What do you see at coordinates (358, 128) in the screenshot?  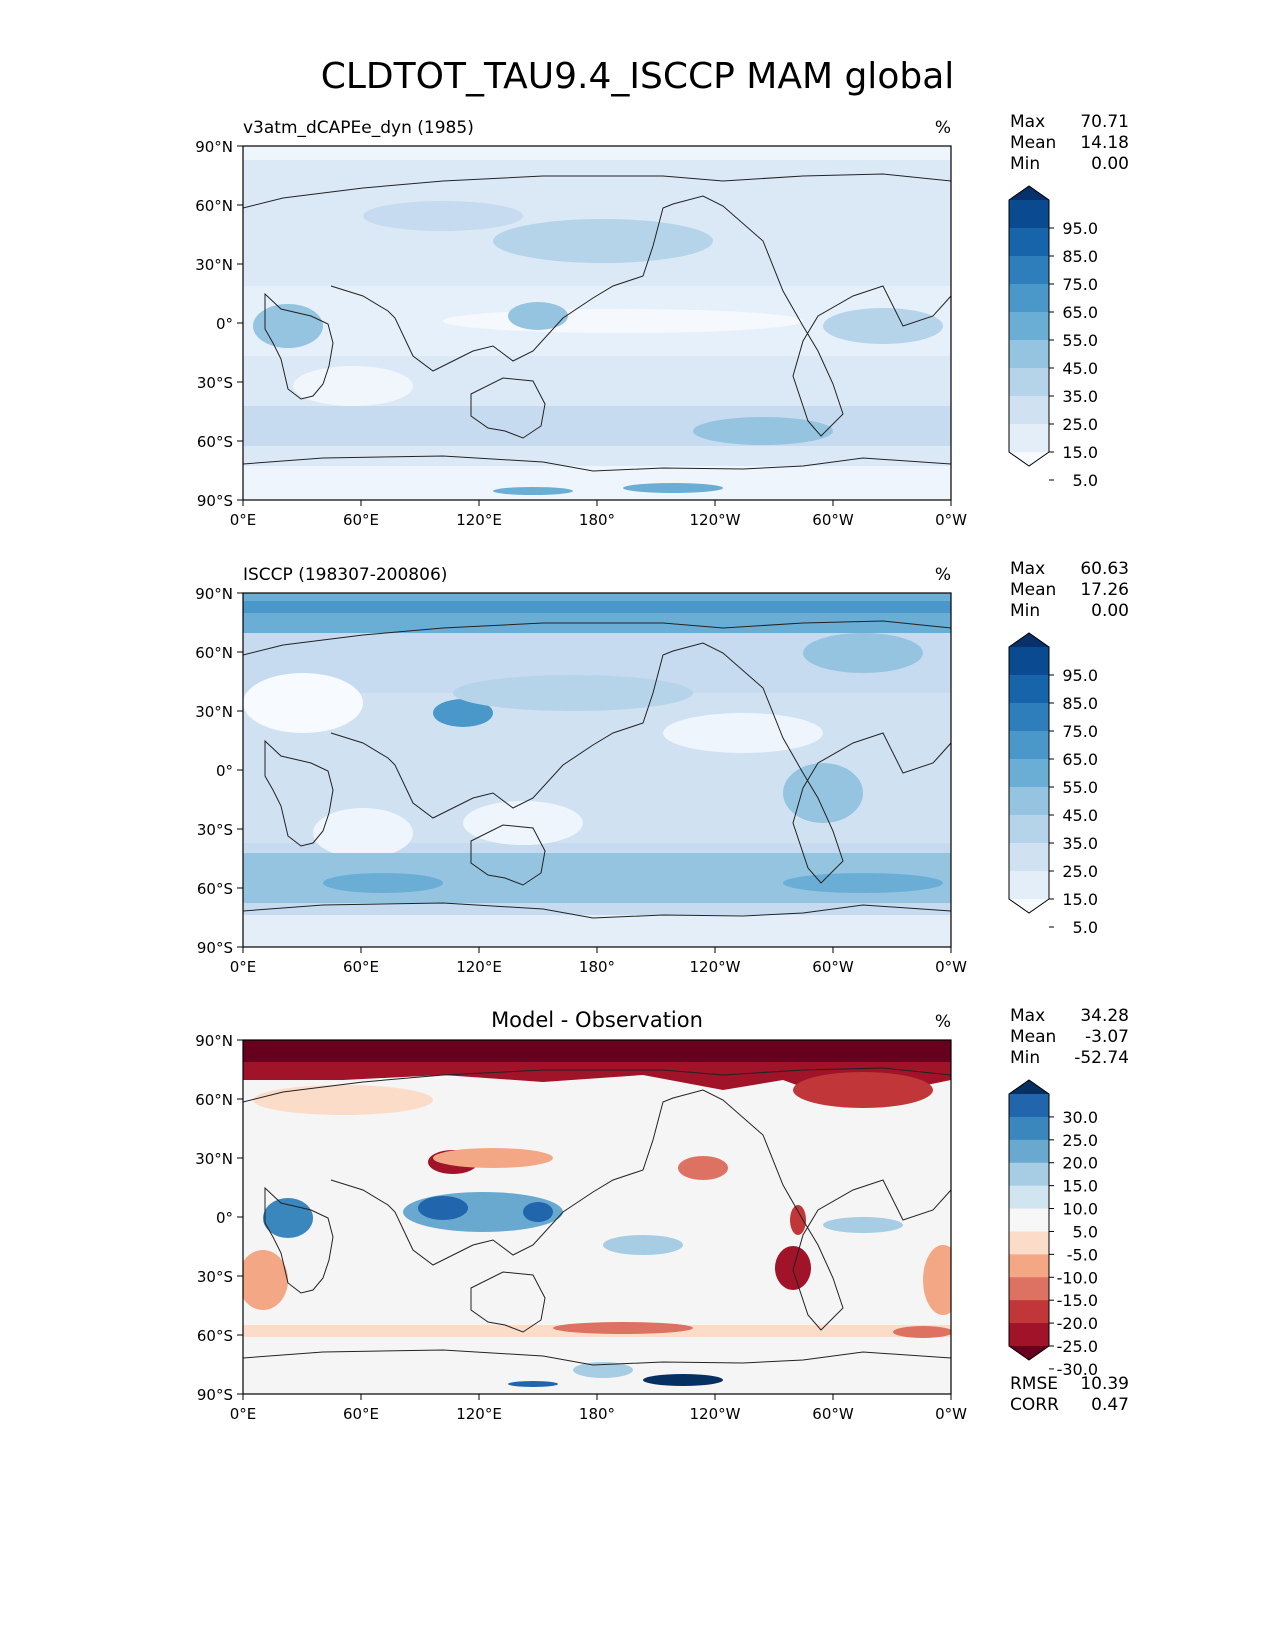 I see `panel-title: v3atm_dCAPEe_dyn (1985)` at bounding box center [358, 128].